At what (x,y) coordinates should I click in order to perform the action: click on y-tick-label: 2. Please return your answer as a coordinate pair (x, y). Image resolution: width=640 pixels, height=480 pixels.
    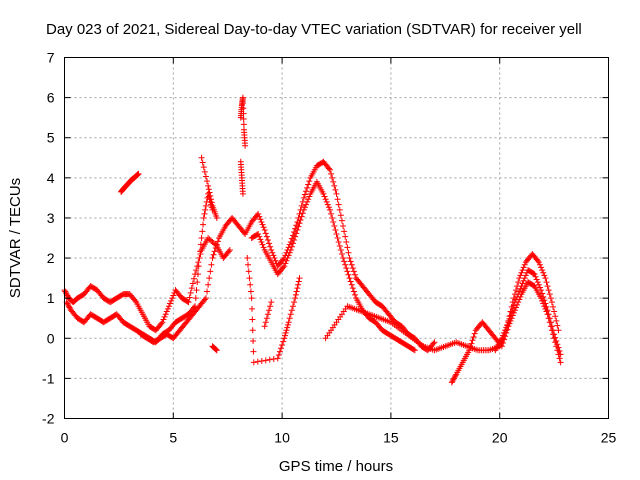
    Looking at the image, I should click on (51, 258).